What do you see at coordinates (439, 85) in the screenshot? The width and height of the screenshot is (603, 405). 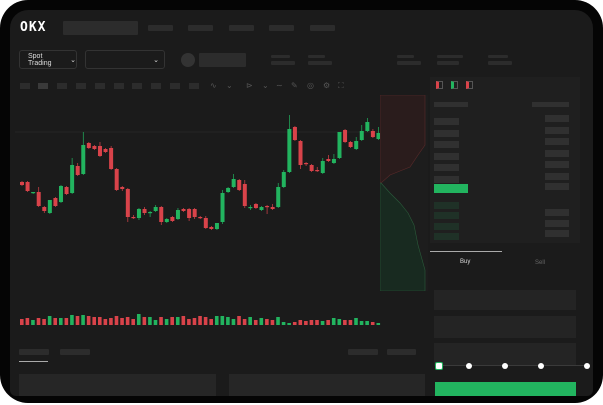 I see `orderbook-both-icon` at bounding box center [439, 85].